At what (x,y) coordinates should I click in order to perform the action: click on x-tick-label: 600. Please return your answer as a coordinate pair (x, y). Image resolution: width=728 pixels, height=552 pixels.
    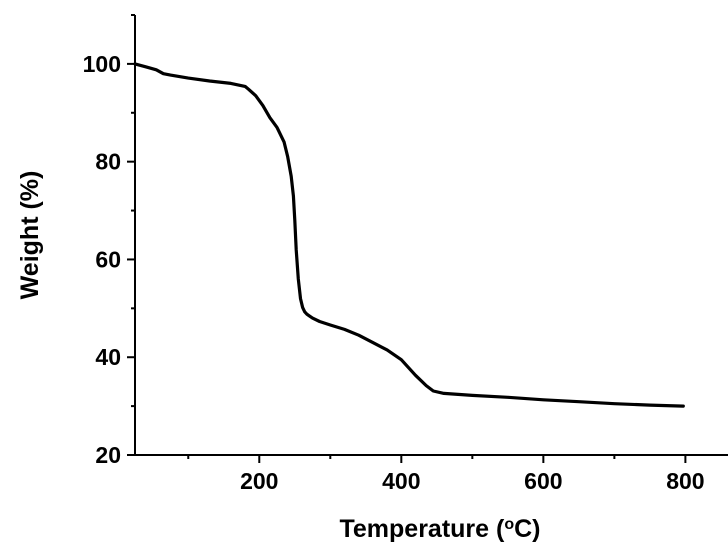
    Looking at the image, I should click on (543, 481).